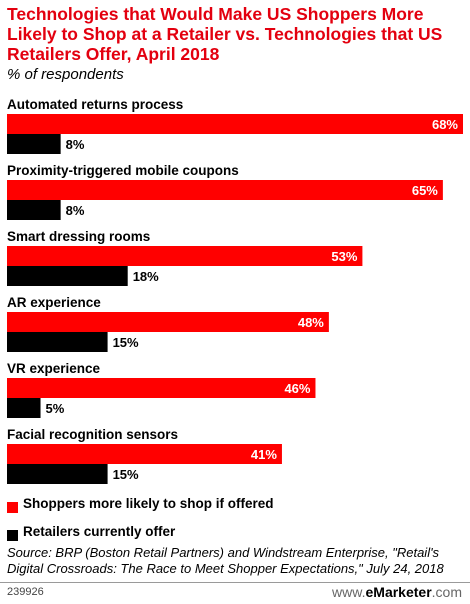 The width and height of the screenshot is (470, 604). What do you see at coordinates (425, 190) in the screenshot?
I see `value-label-shoppers: 65%` at bounding box center [425, 190].